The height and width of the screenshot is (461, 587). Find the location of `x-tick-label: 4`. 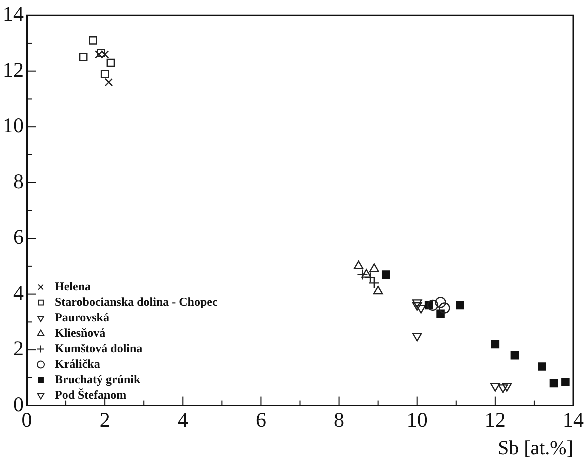

x-tick-label: 4 is located at coordinates (183, 420).